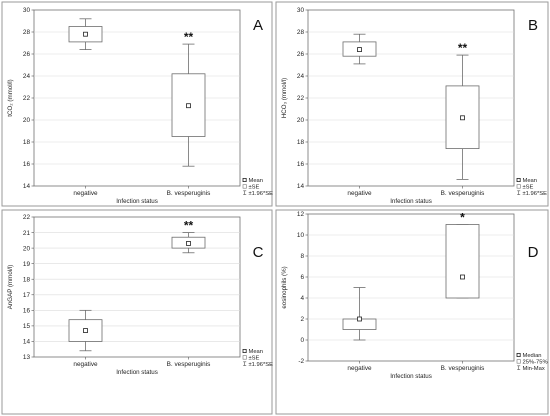 This screenshot has width=550, height=416. I want to click on y-tick-label: 28, so click(27, 32).